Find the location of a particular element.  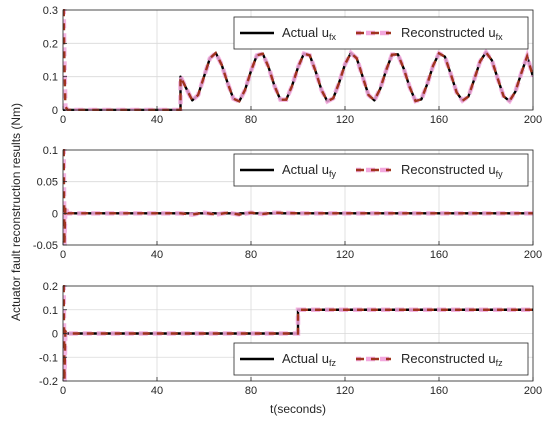

legend: Actual ufz Reconstructed ufz is located at coordinates (381, 359).